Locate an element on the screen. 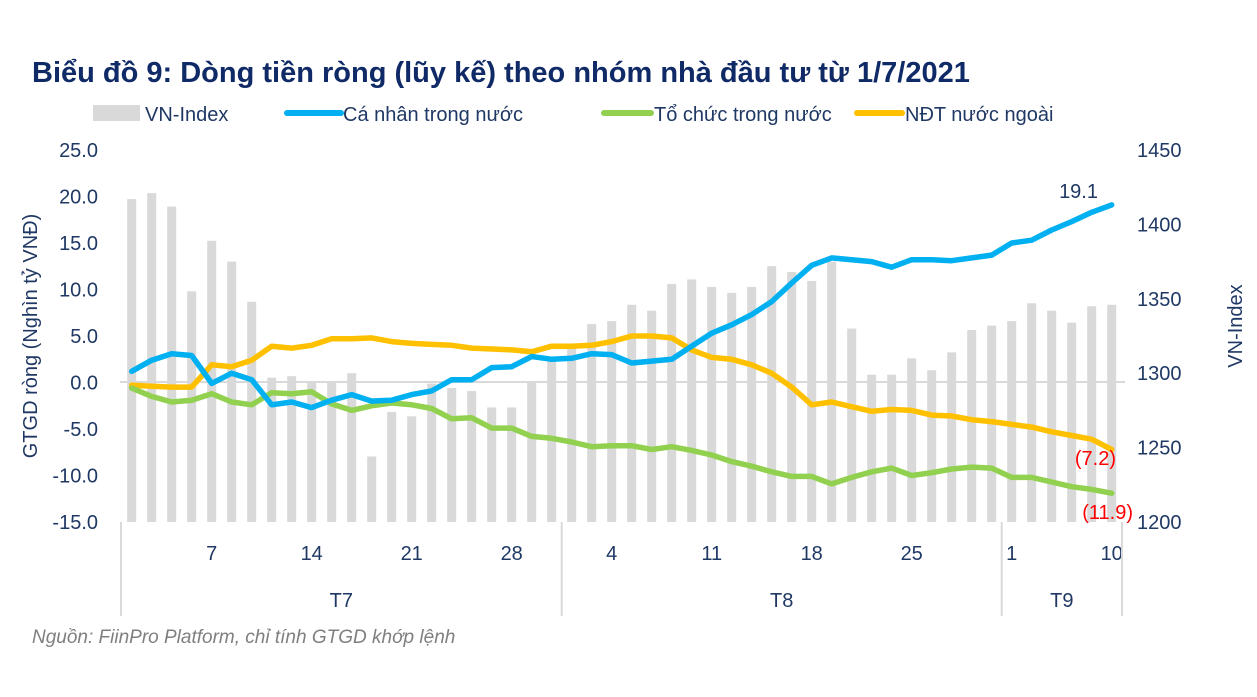 The height and width of the screenshot is (697, 1257). x-tick-label: 14 is located at coordinates (312, 554).